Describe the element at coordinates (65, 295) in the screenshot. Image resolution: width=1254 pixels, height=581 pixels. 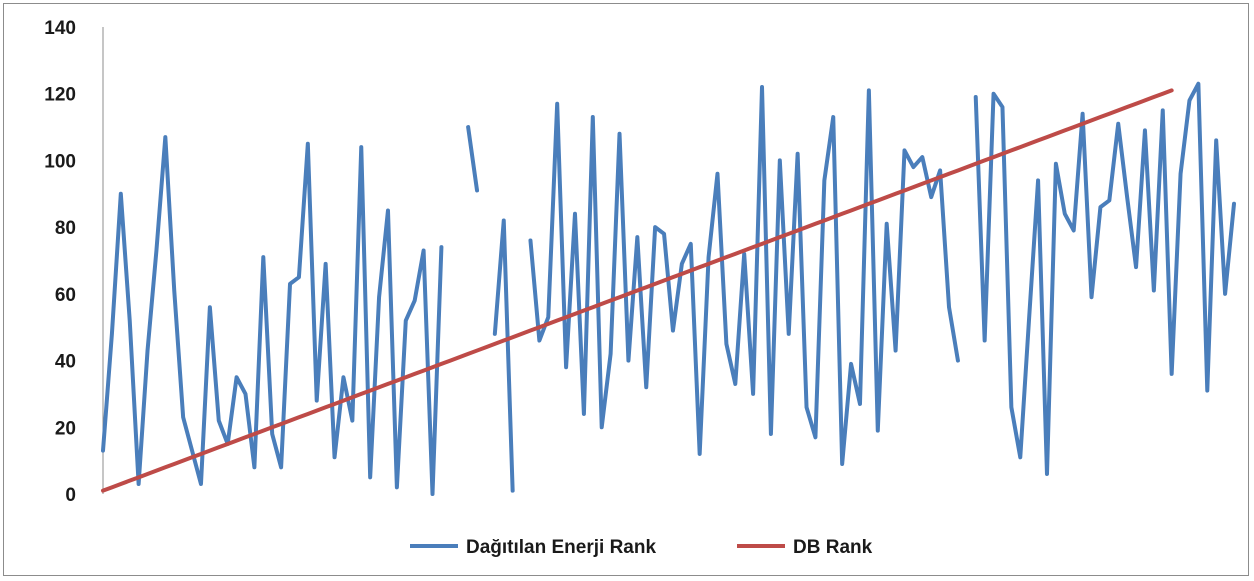
I see `y-tick-label: 60` at that location.